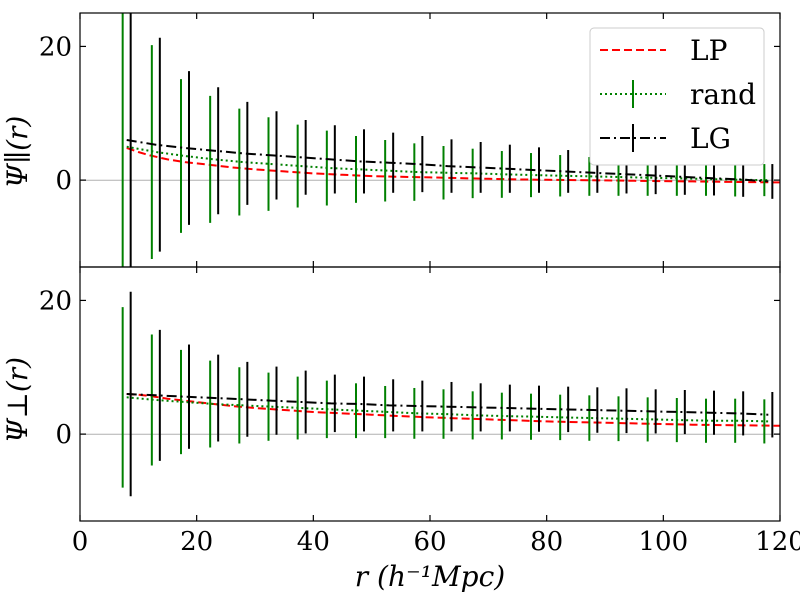 Image resolution: width=800 pixels, height=600 pixels. What do you see at coordinates (710, 138) in the screenshot?
I see `legend-label-lg: LG` at bounding box center [710, 138].